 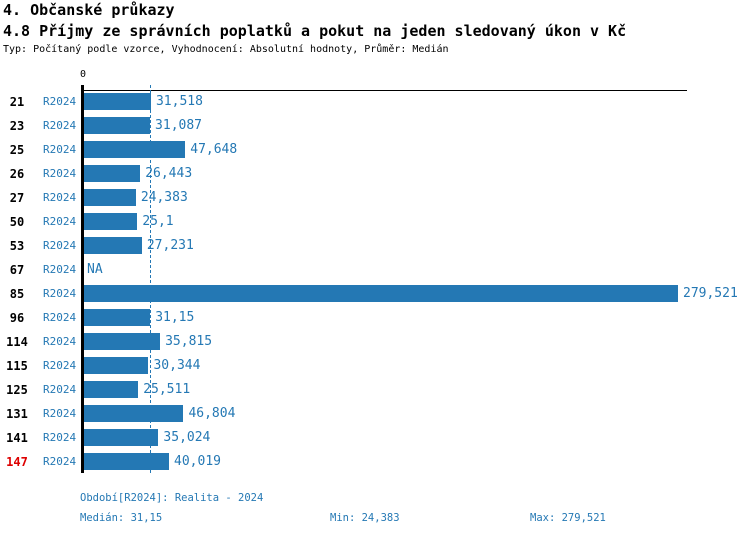 I want to click on row-value-label: 27,231, so click(x=170, y=245).